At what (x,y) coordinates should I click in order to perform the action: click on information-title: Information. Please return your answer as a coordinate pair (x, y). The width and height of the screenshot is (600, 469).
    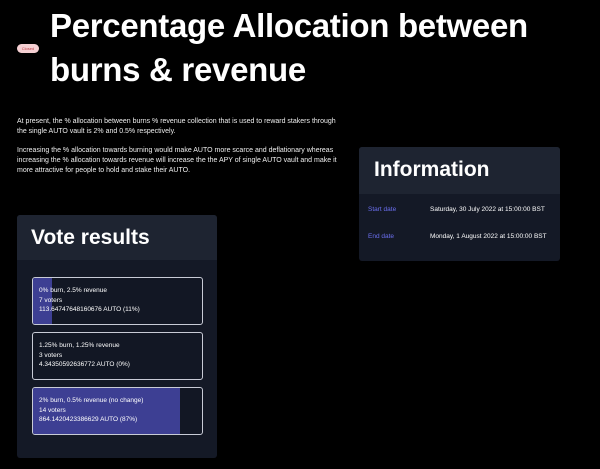
    Looking at the image, I should click on (459, 170).